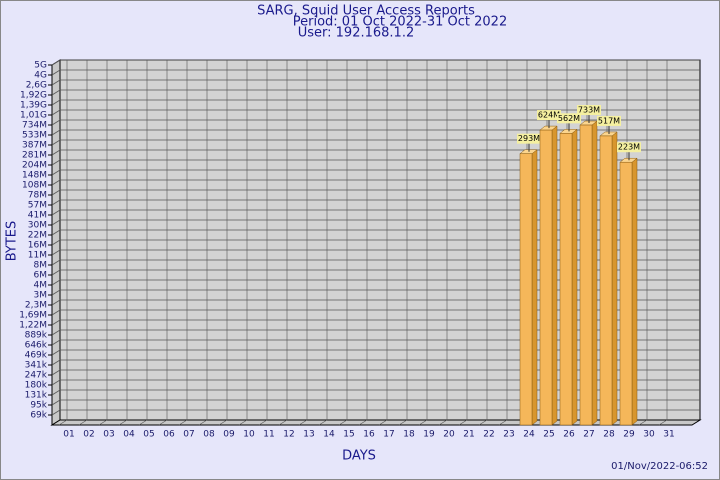 The image size is (720, 480). I want to click on y-tick-label: 78M, so click(37, 196).